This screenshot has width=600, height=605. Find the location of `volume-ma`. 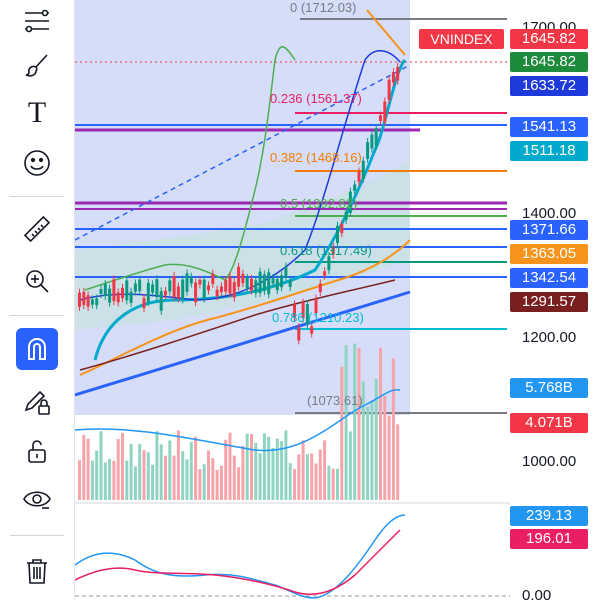

volume-ma is located at coordinates (237, 420).